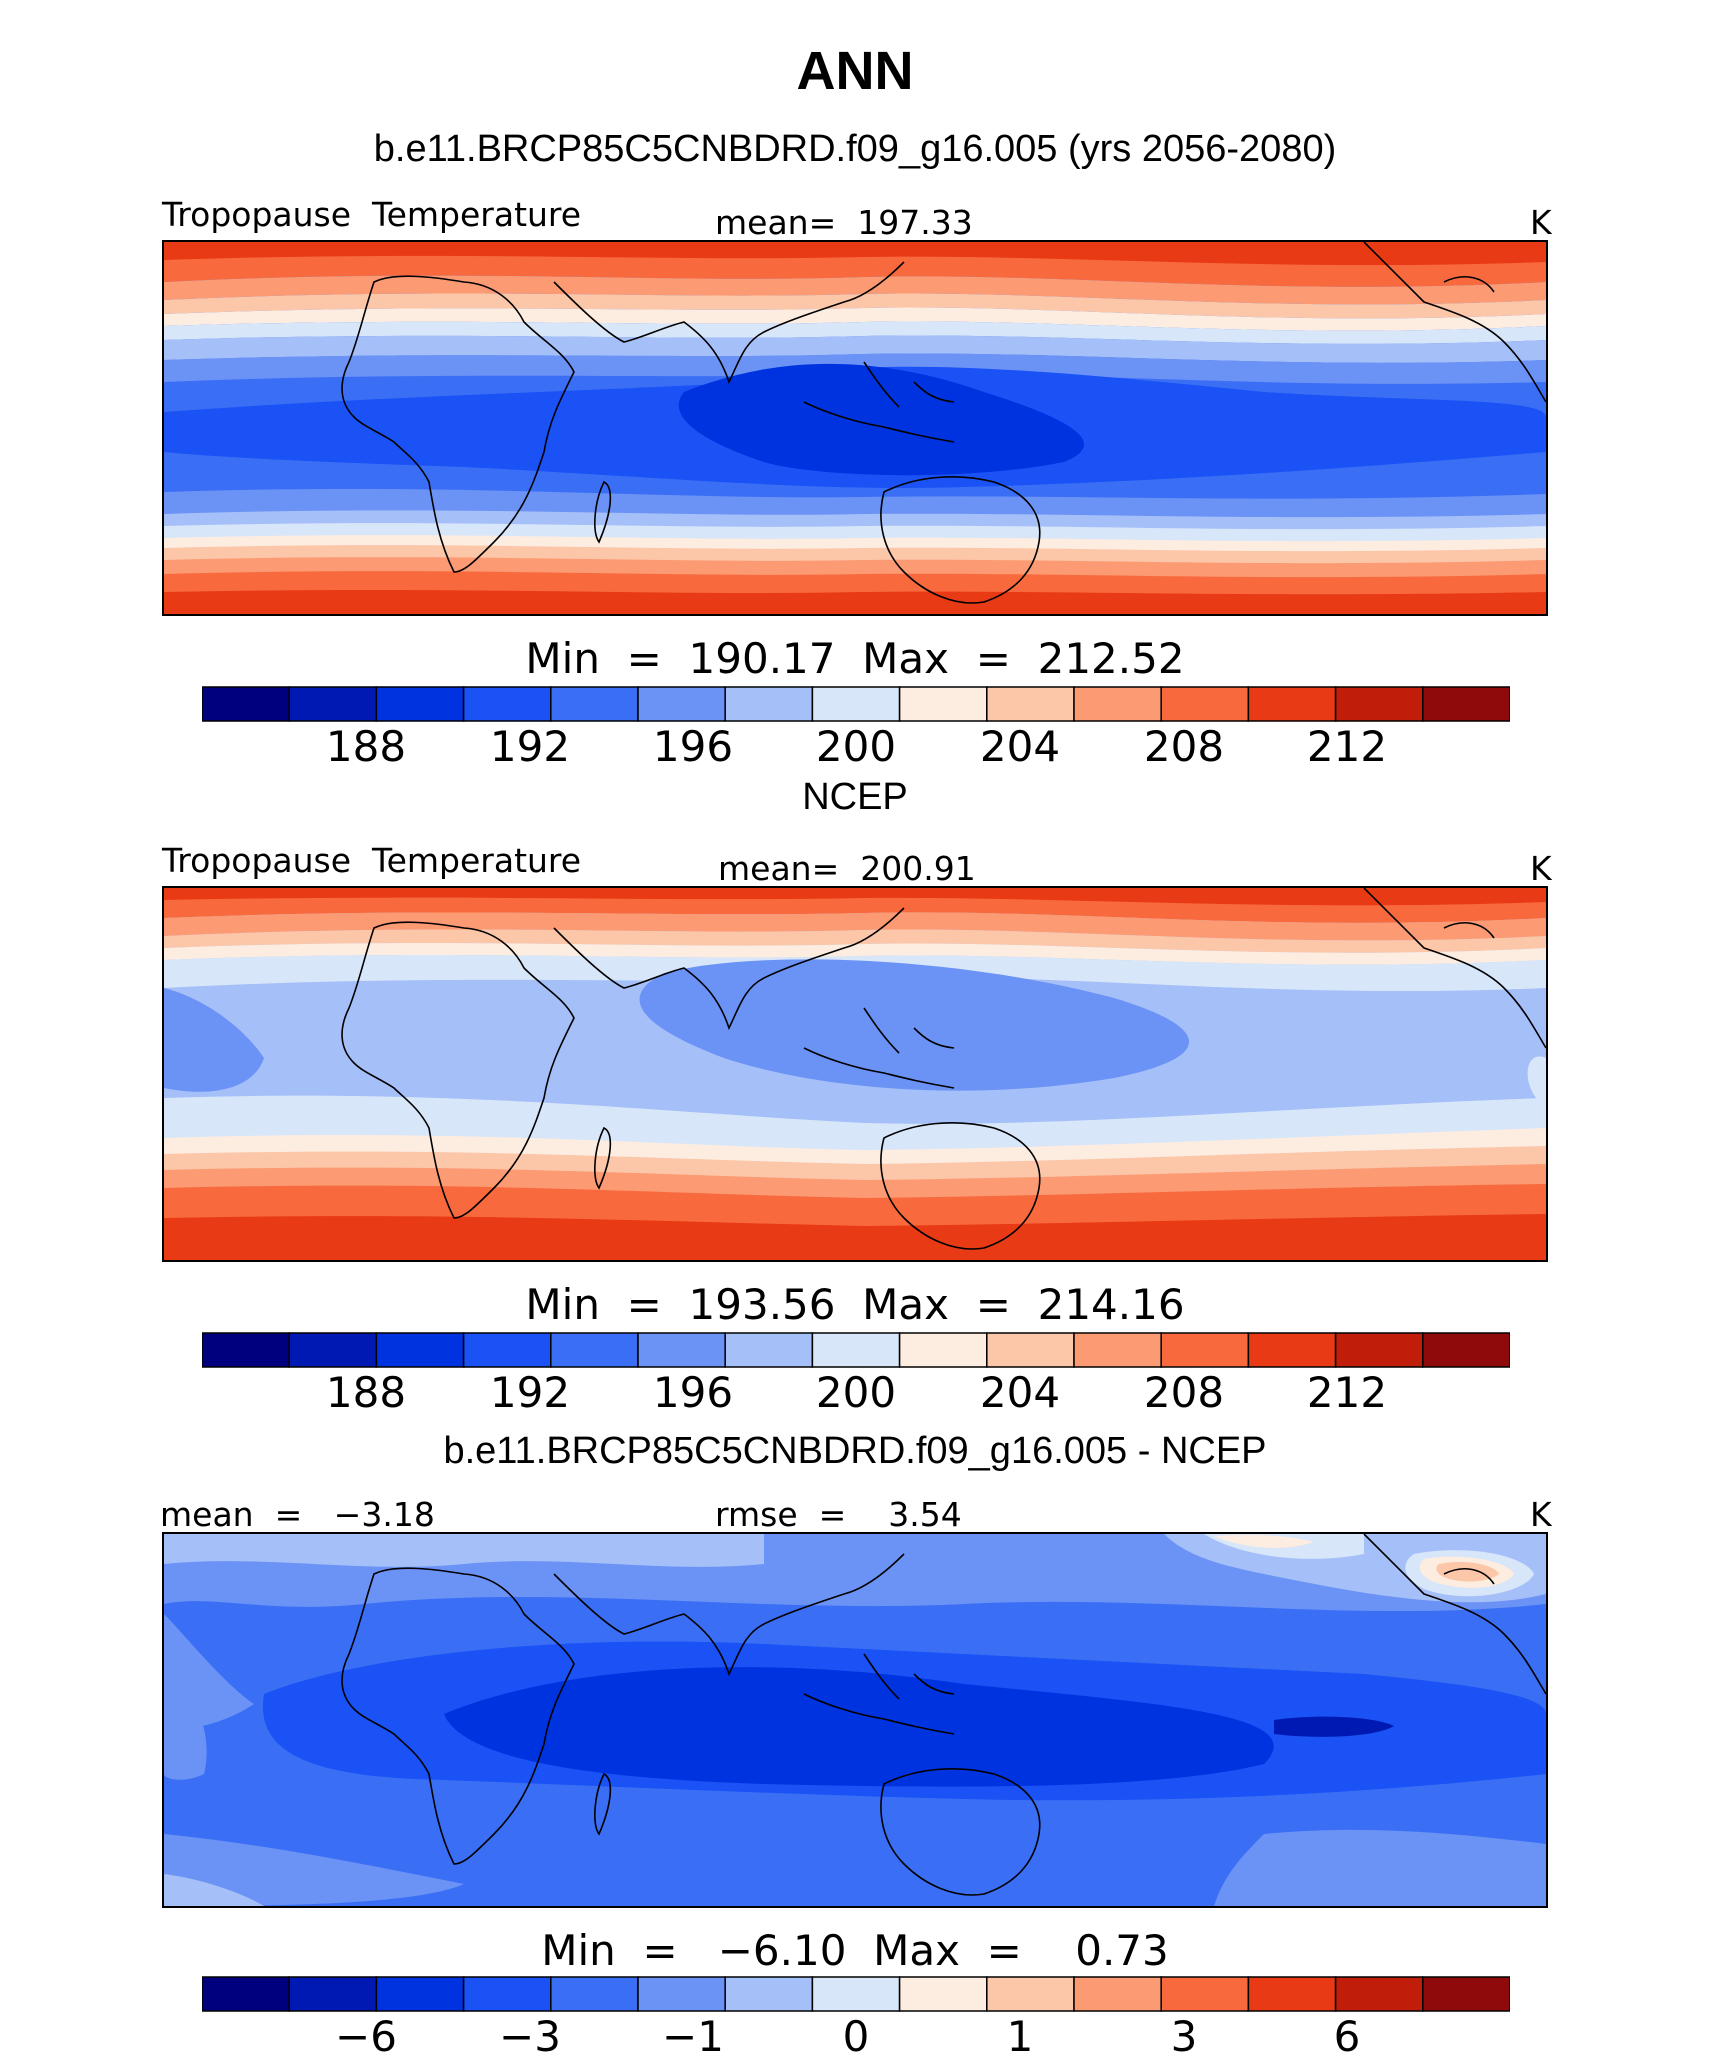  What do you see at coordinates (372, 214) in the screenshot?
I see `panel1-variable-label: Tropopause Temperature` at bounding box center [372, 214].